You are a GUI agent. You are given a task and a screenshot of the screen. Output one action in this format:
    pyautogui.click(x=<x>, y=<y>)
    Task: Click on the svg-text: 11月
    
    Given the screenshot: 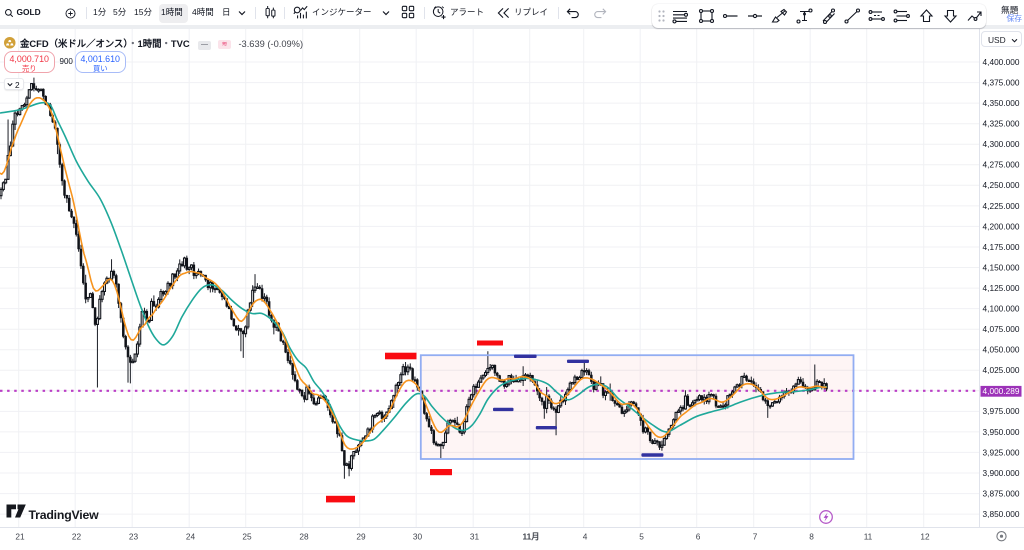 What is the action you would take?
    pyautogui.click(x=530, y=537)
    